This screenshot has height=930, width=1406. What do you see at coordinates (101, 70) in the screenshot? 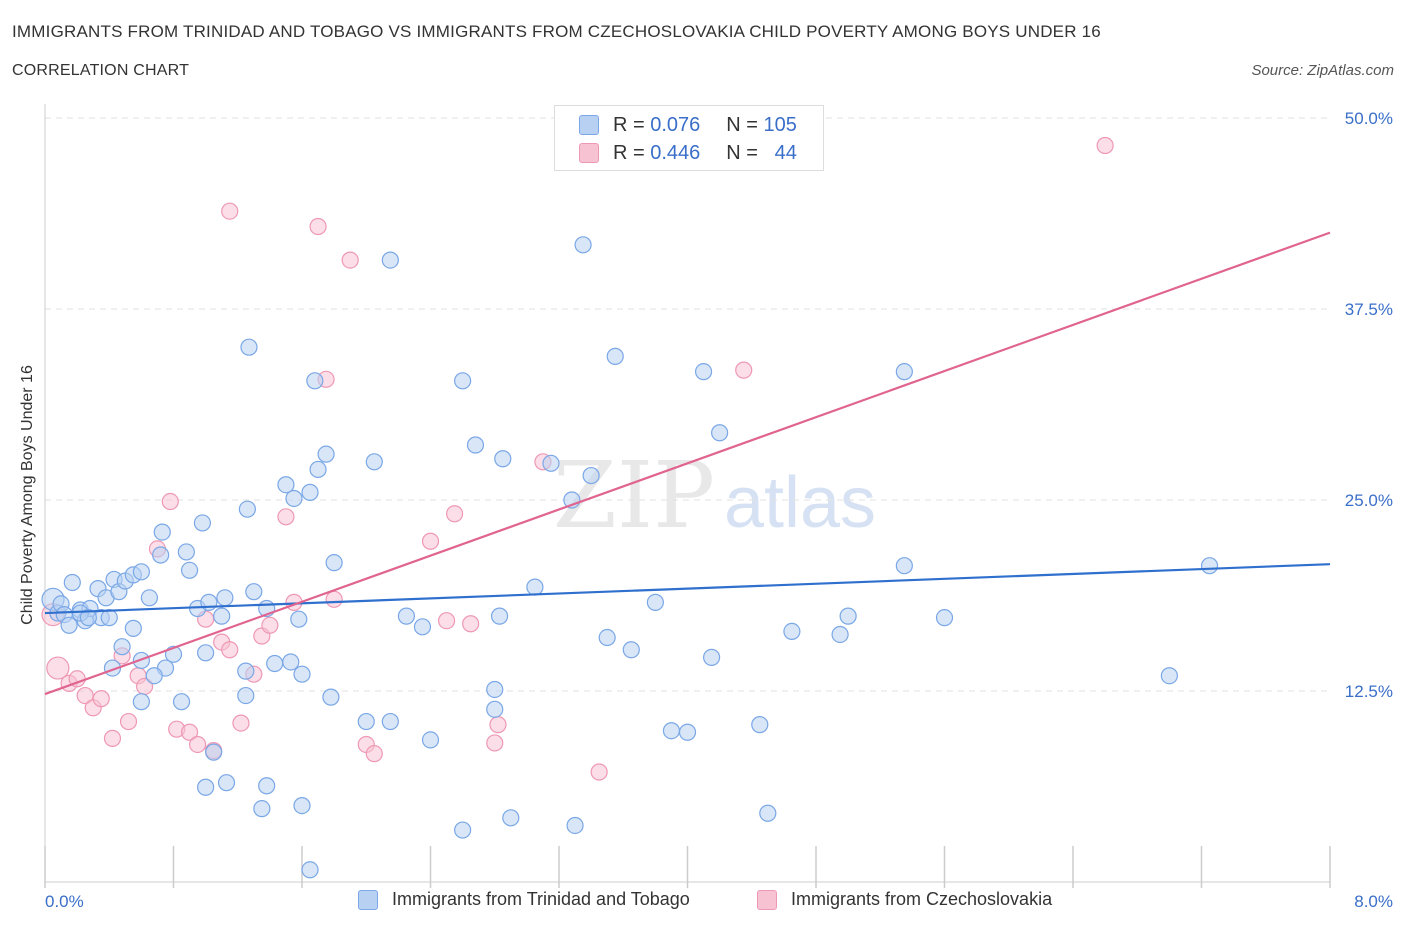
I see `chart-subtitle: CORRELATION CHART` at bounding box center [101, 70].